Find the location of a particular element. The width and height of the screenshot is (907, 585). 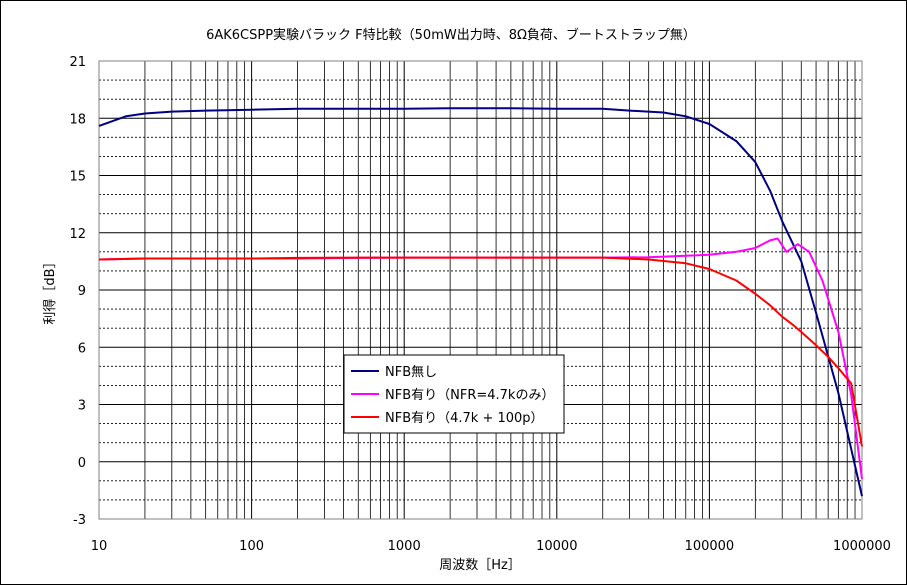

x-tick-label: 10000 is located at coordinates (556, 546).